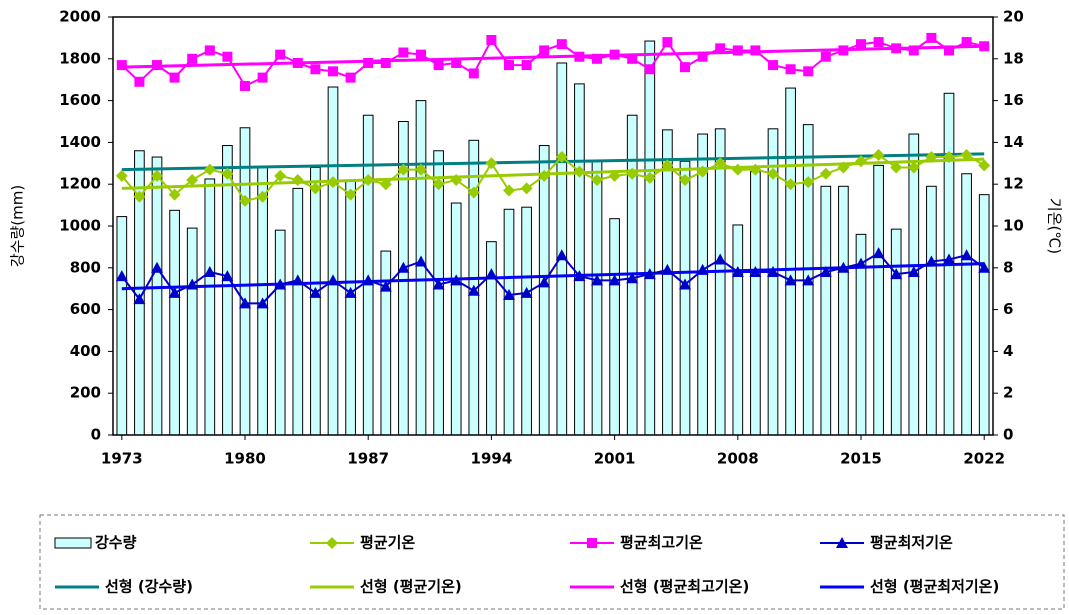  Describe the element at coordinates (553, 278) in the screenshot. I see `series-line` at that location.